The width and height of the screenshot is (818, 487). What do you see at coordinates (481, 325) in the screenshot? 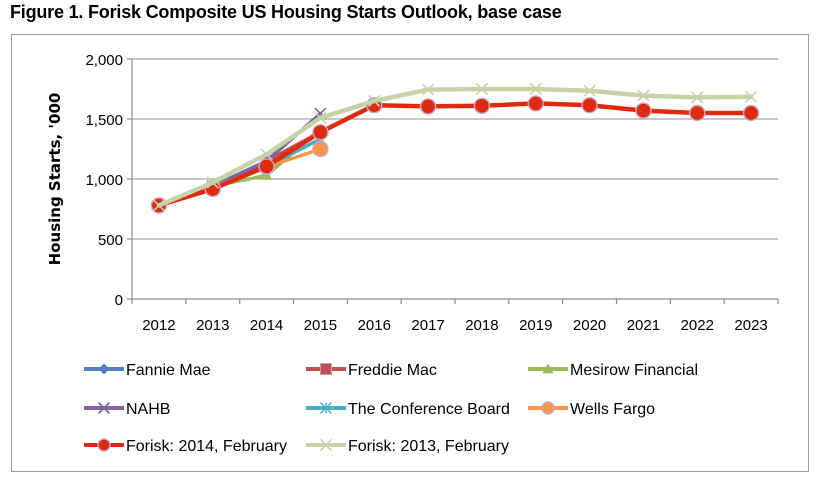
I see `x-tick-label: 2018` at bounding box center [481, 325].